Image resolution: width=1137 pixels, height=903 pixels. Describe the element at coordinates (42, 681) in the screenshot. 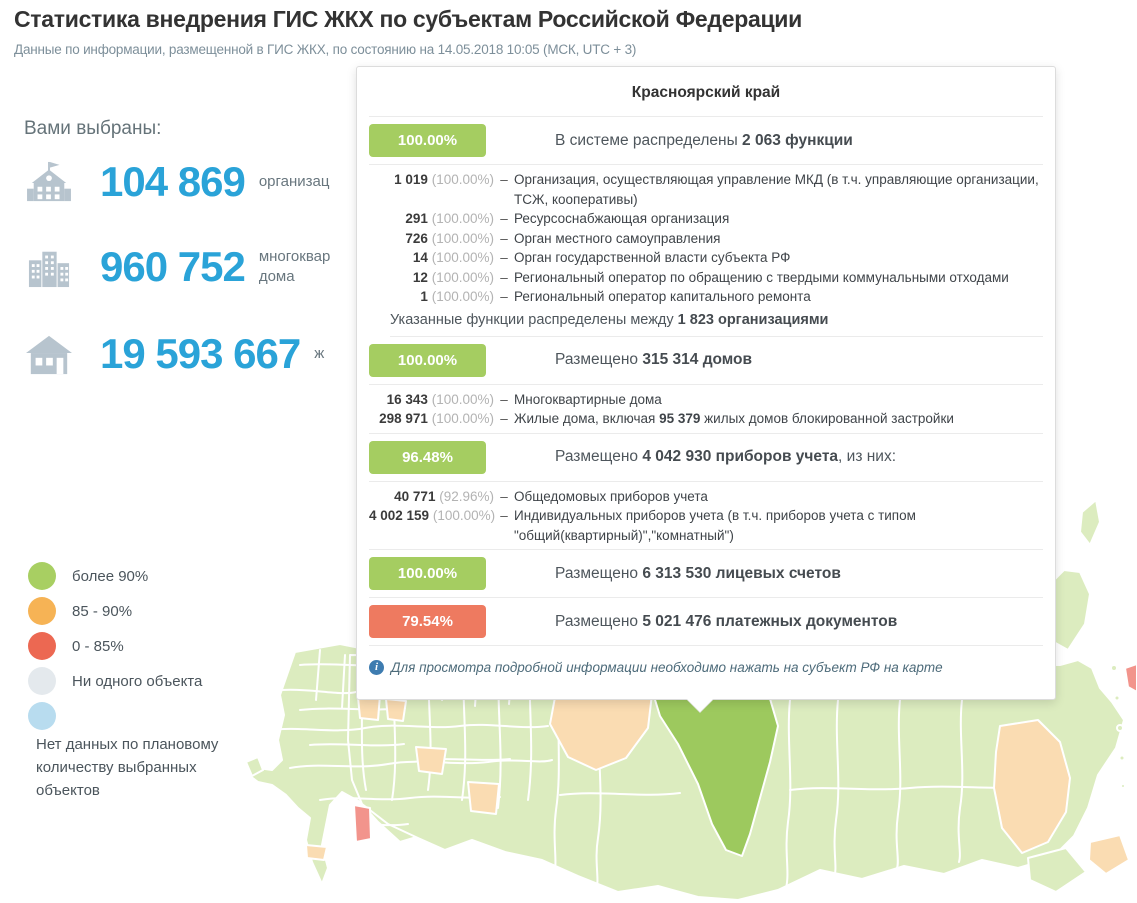

I see `legend-swatch-gray` at that location.